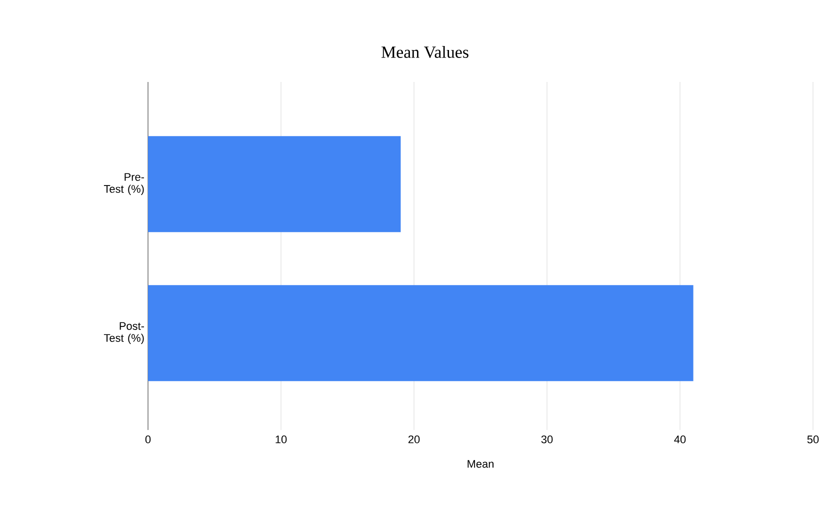 This screenshot has width=826, height=518. Describe the element at coordinates (481, 464) in the screenshot. I see `x-axis-title: Mean` at that location.